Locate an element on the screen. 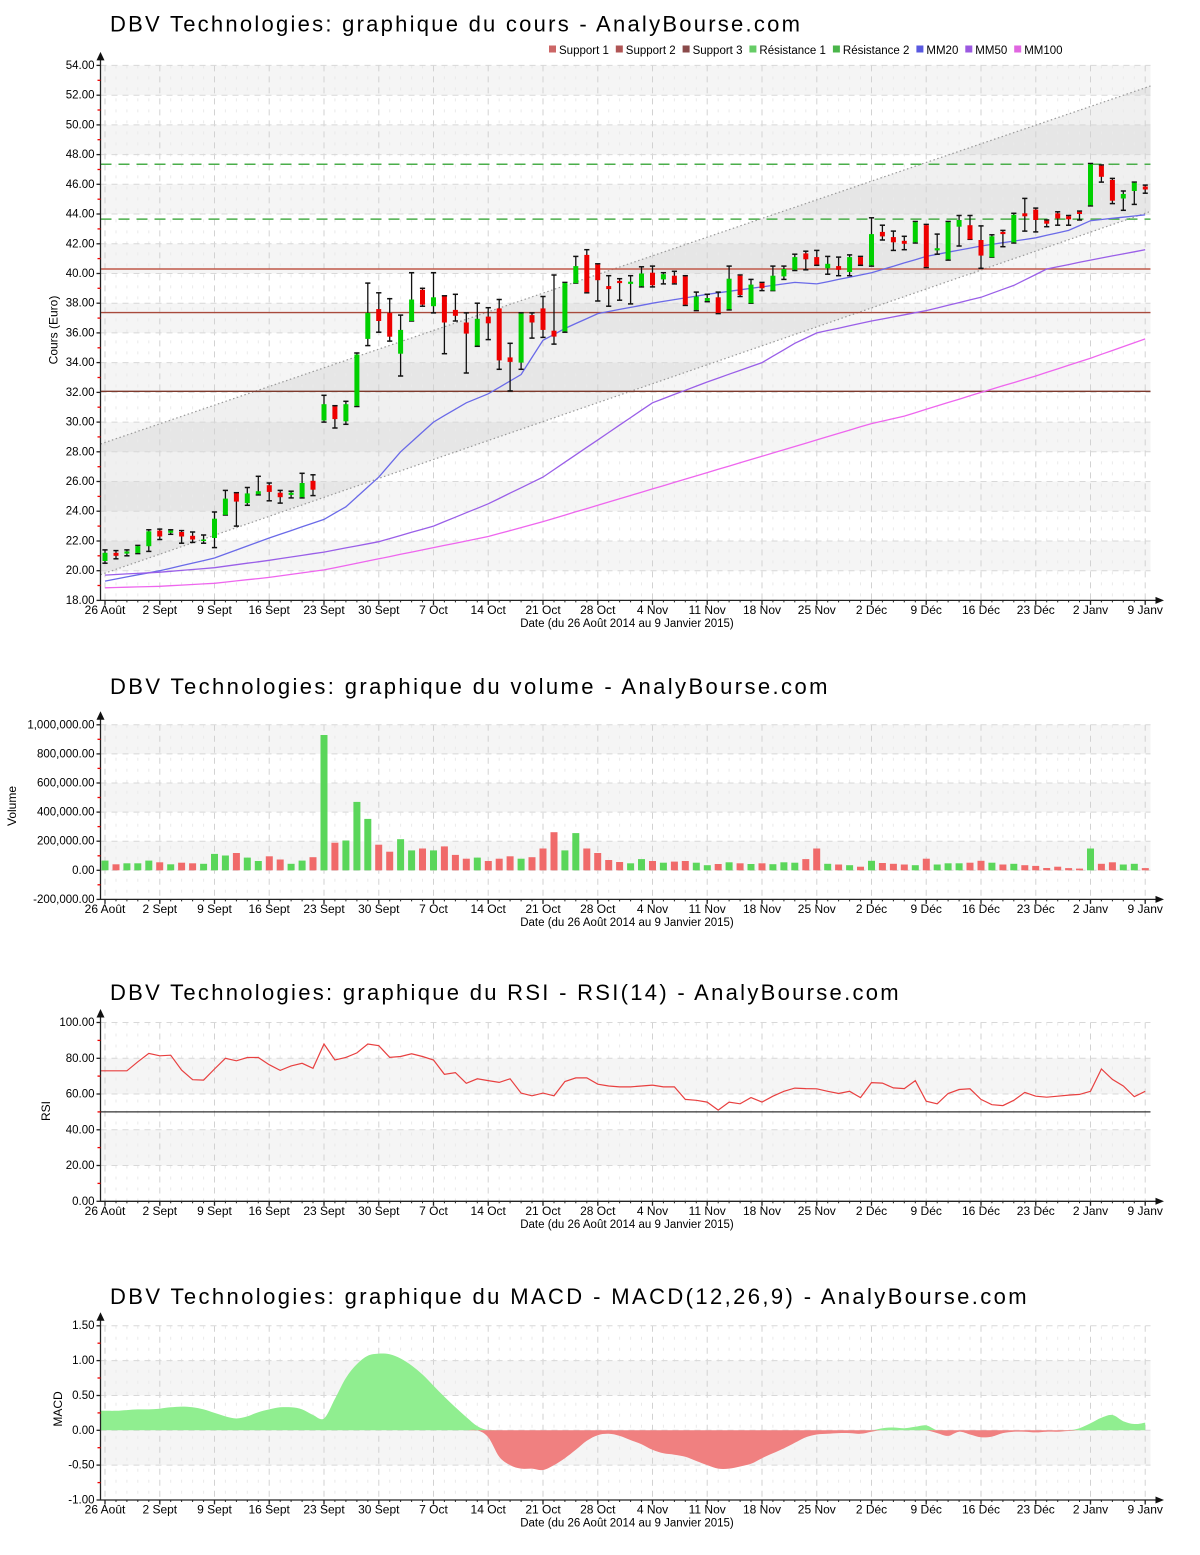 Image resolution: width=1200 pixels, height=1555 pixels. svg-text: 18.00 is located at coordinates (80, 601).